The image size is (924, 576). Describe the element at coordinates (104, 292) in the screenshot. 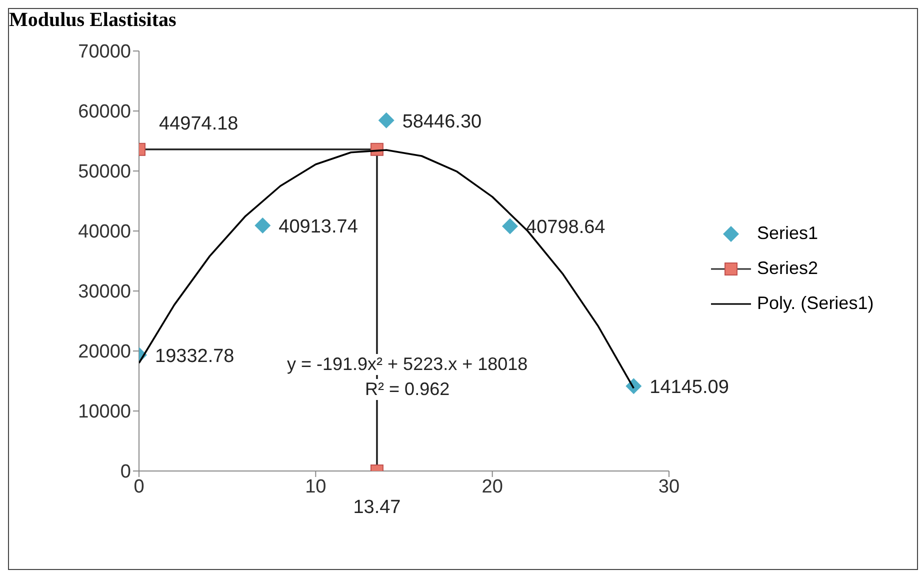

I see `y-tick-label: 30000` at that location.